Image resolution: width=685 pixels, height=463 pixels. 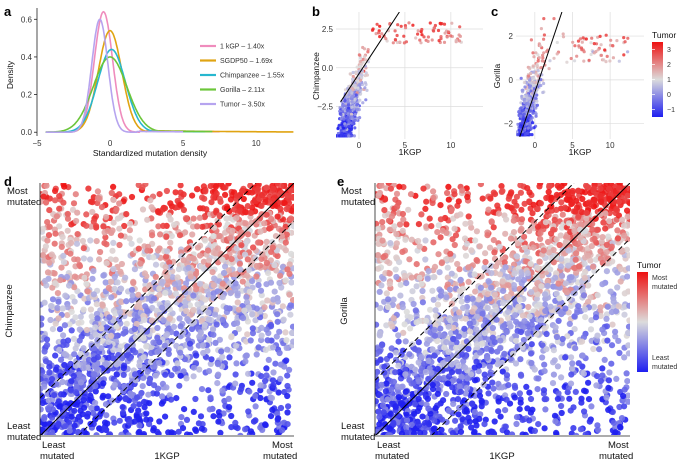 What do you see at coordinates (29, 76) in the screenshot?
I see `chart-a-y-ticks: 0.00.20.40.6` at bounding box center [29, 76].